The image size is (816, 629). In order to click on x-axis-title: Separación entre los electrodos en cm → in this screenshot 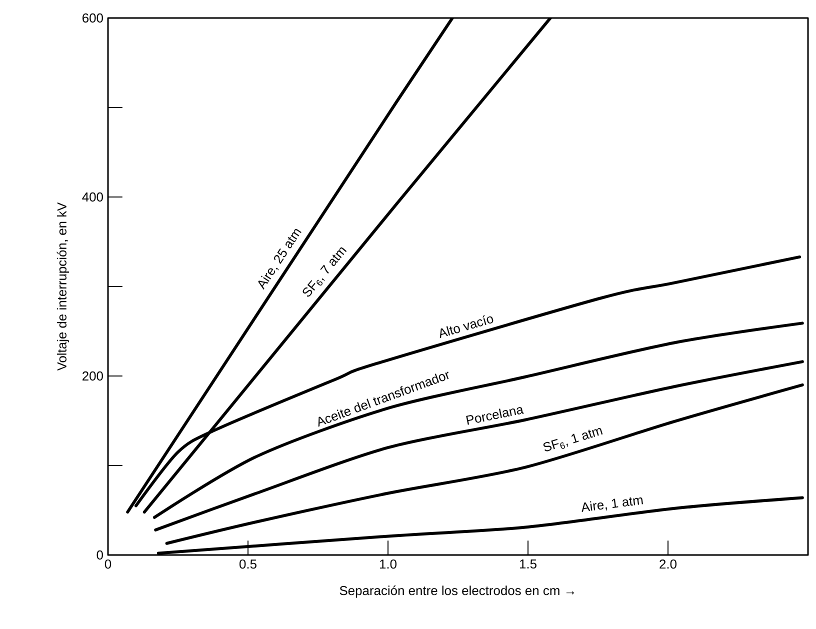, I will do `click(457, 592)`.